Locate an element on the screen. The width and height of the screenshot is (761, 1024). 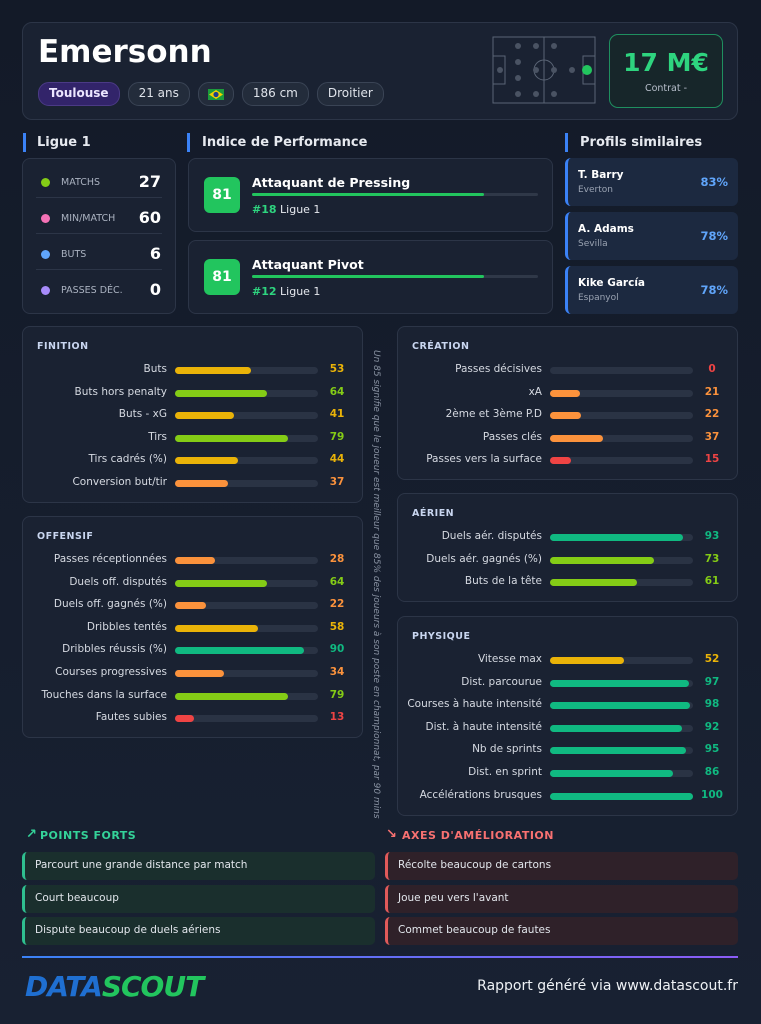
metric-label: Passes clés is located at coordinates (512, 436).